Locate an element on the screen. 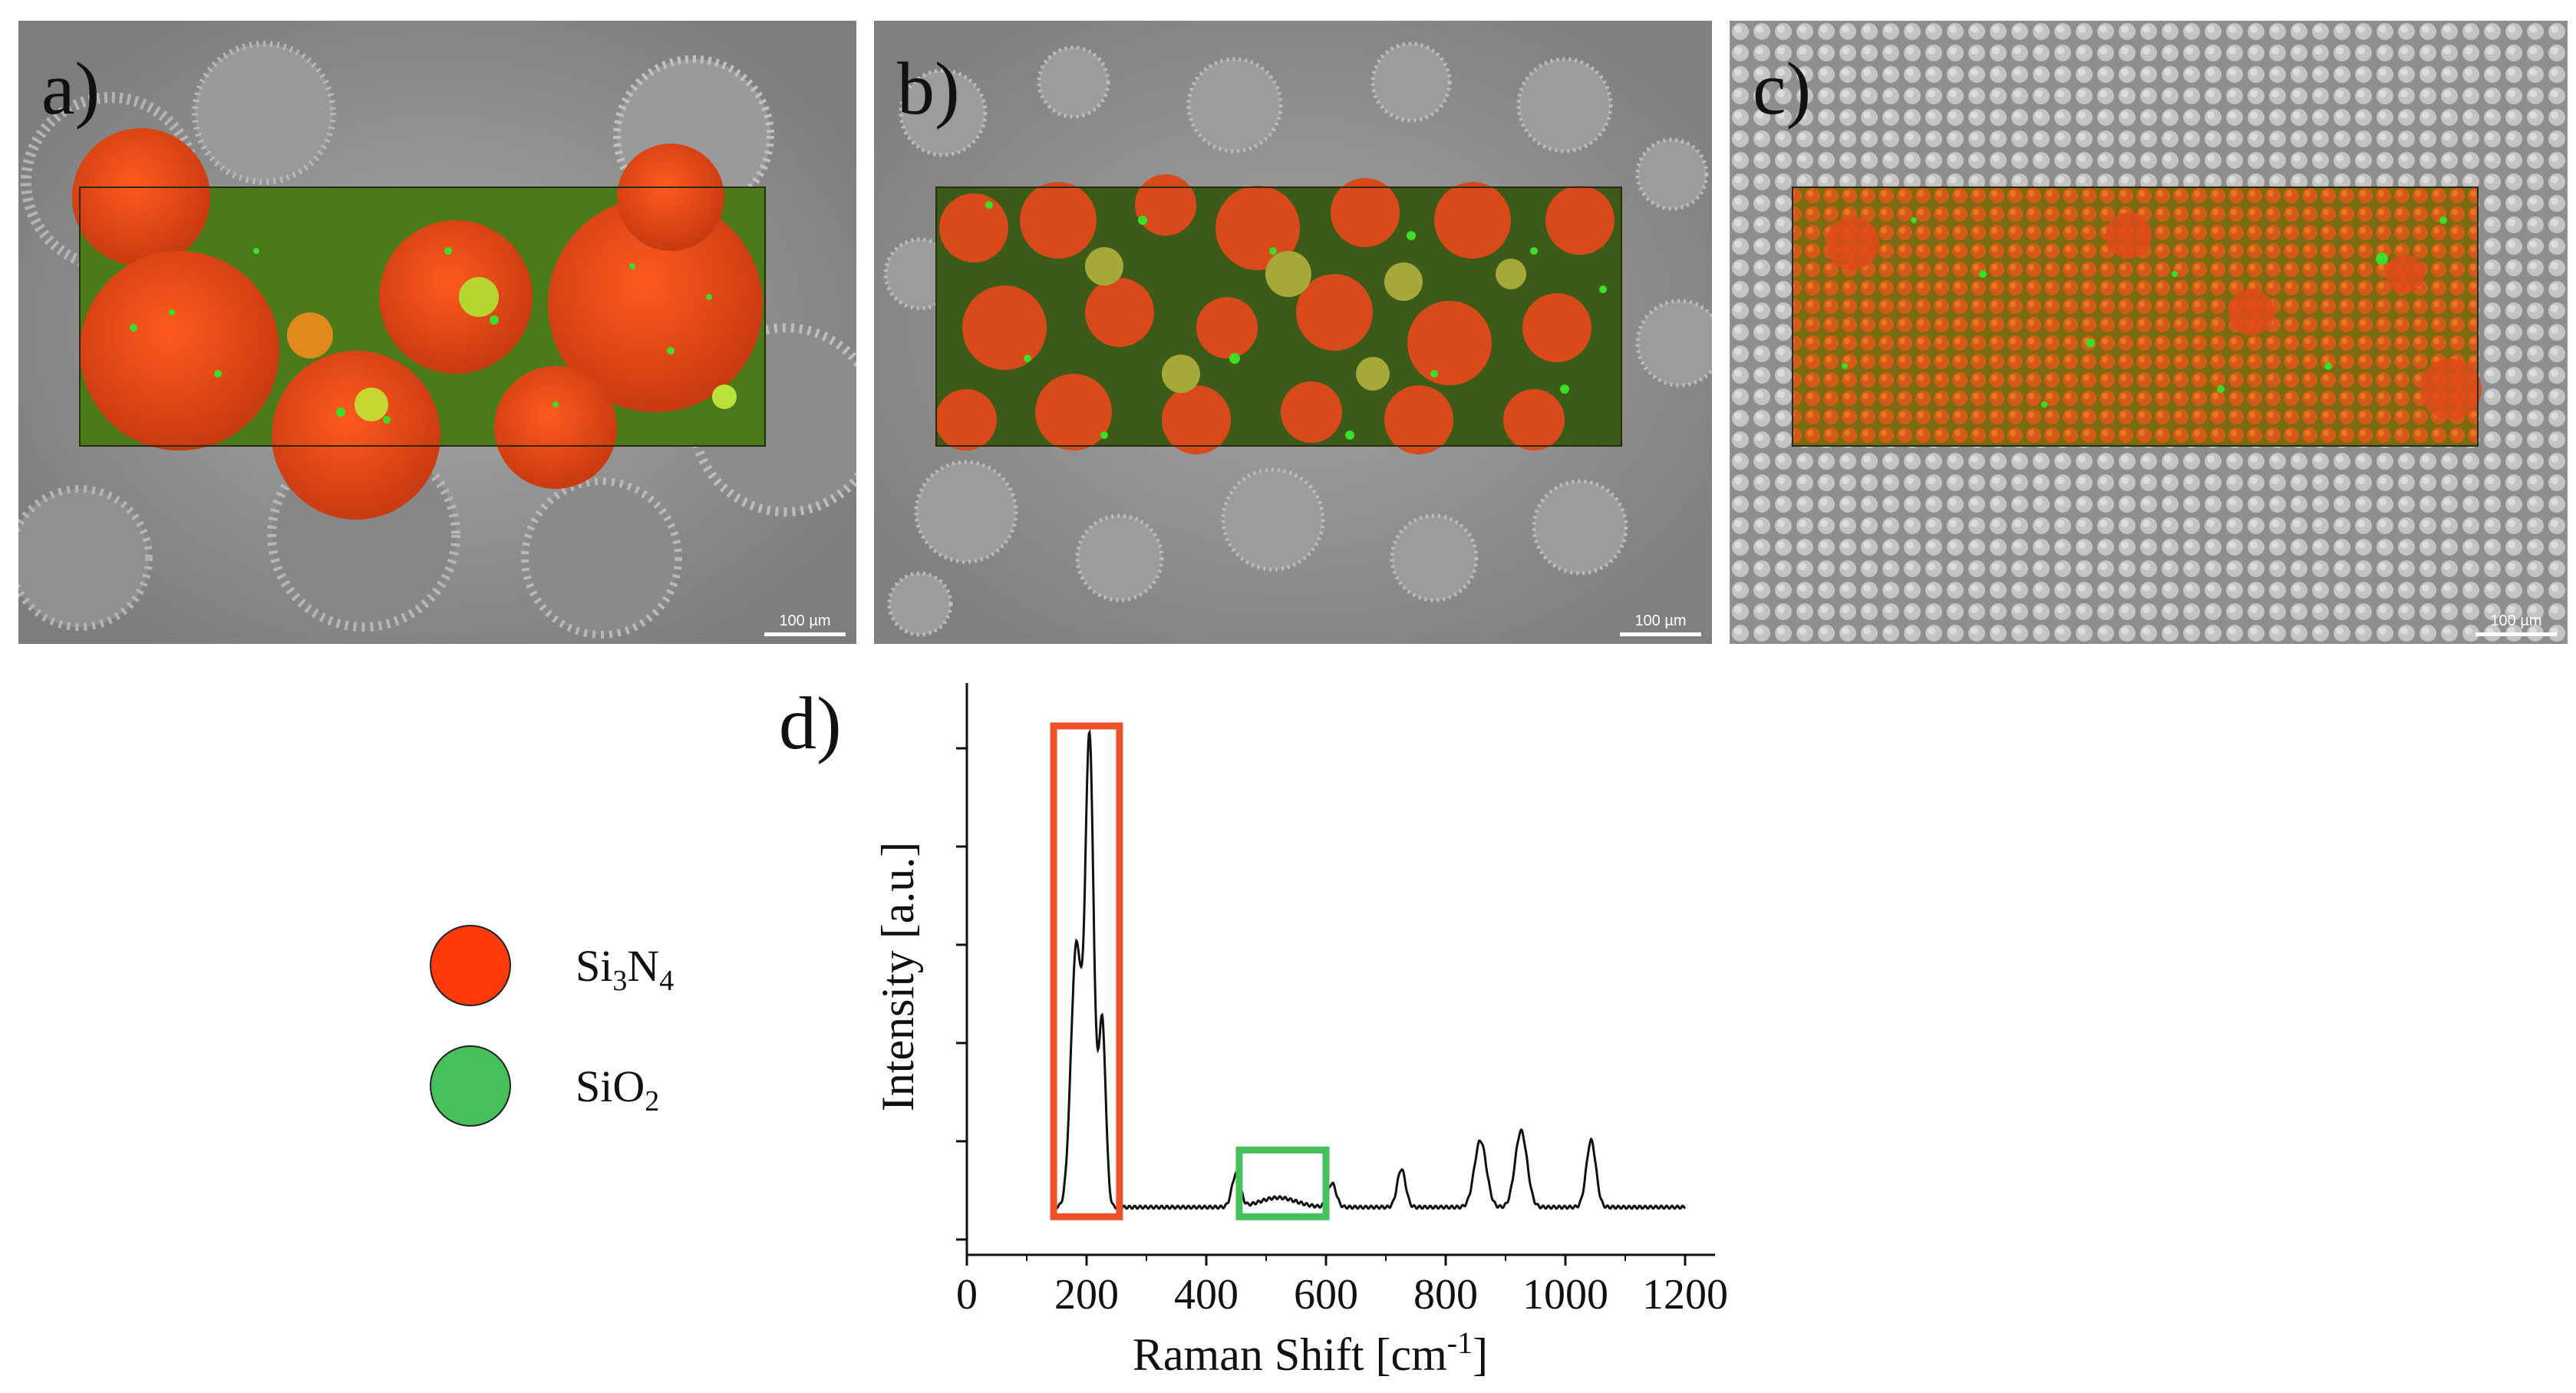 Image resolution: width=2576 pixels, height=1393 pixels. x-tick-label: 1000 is located at coordinates (1565, 1295).